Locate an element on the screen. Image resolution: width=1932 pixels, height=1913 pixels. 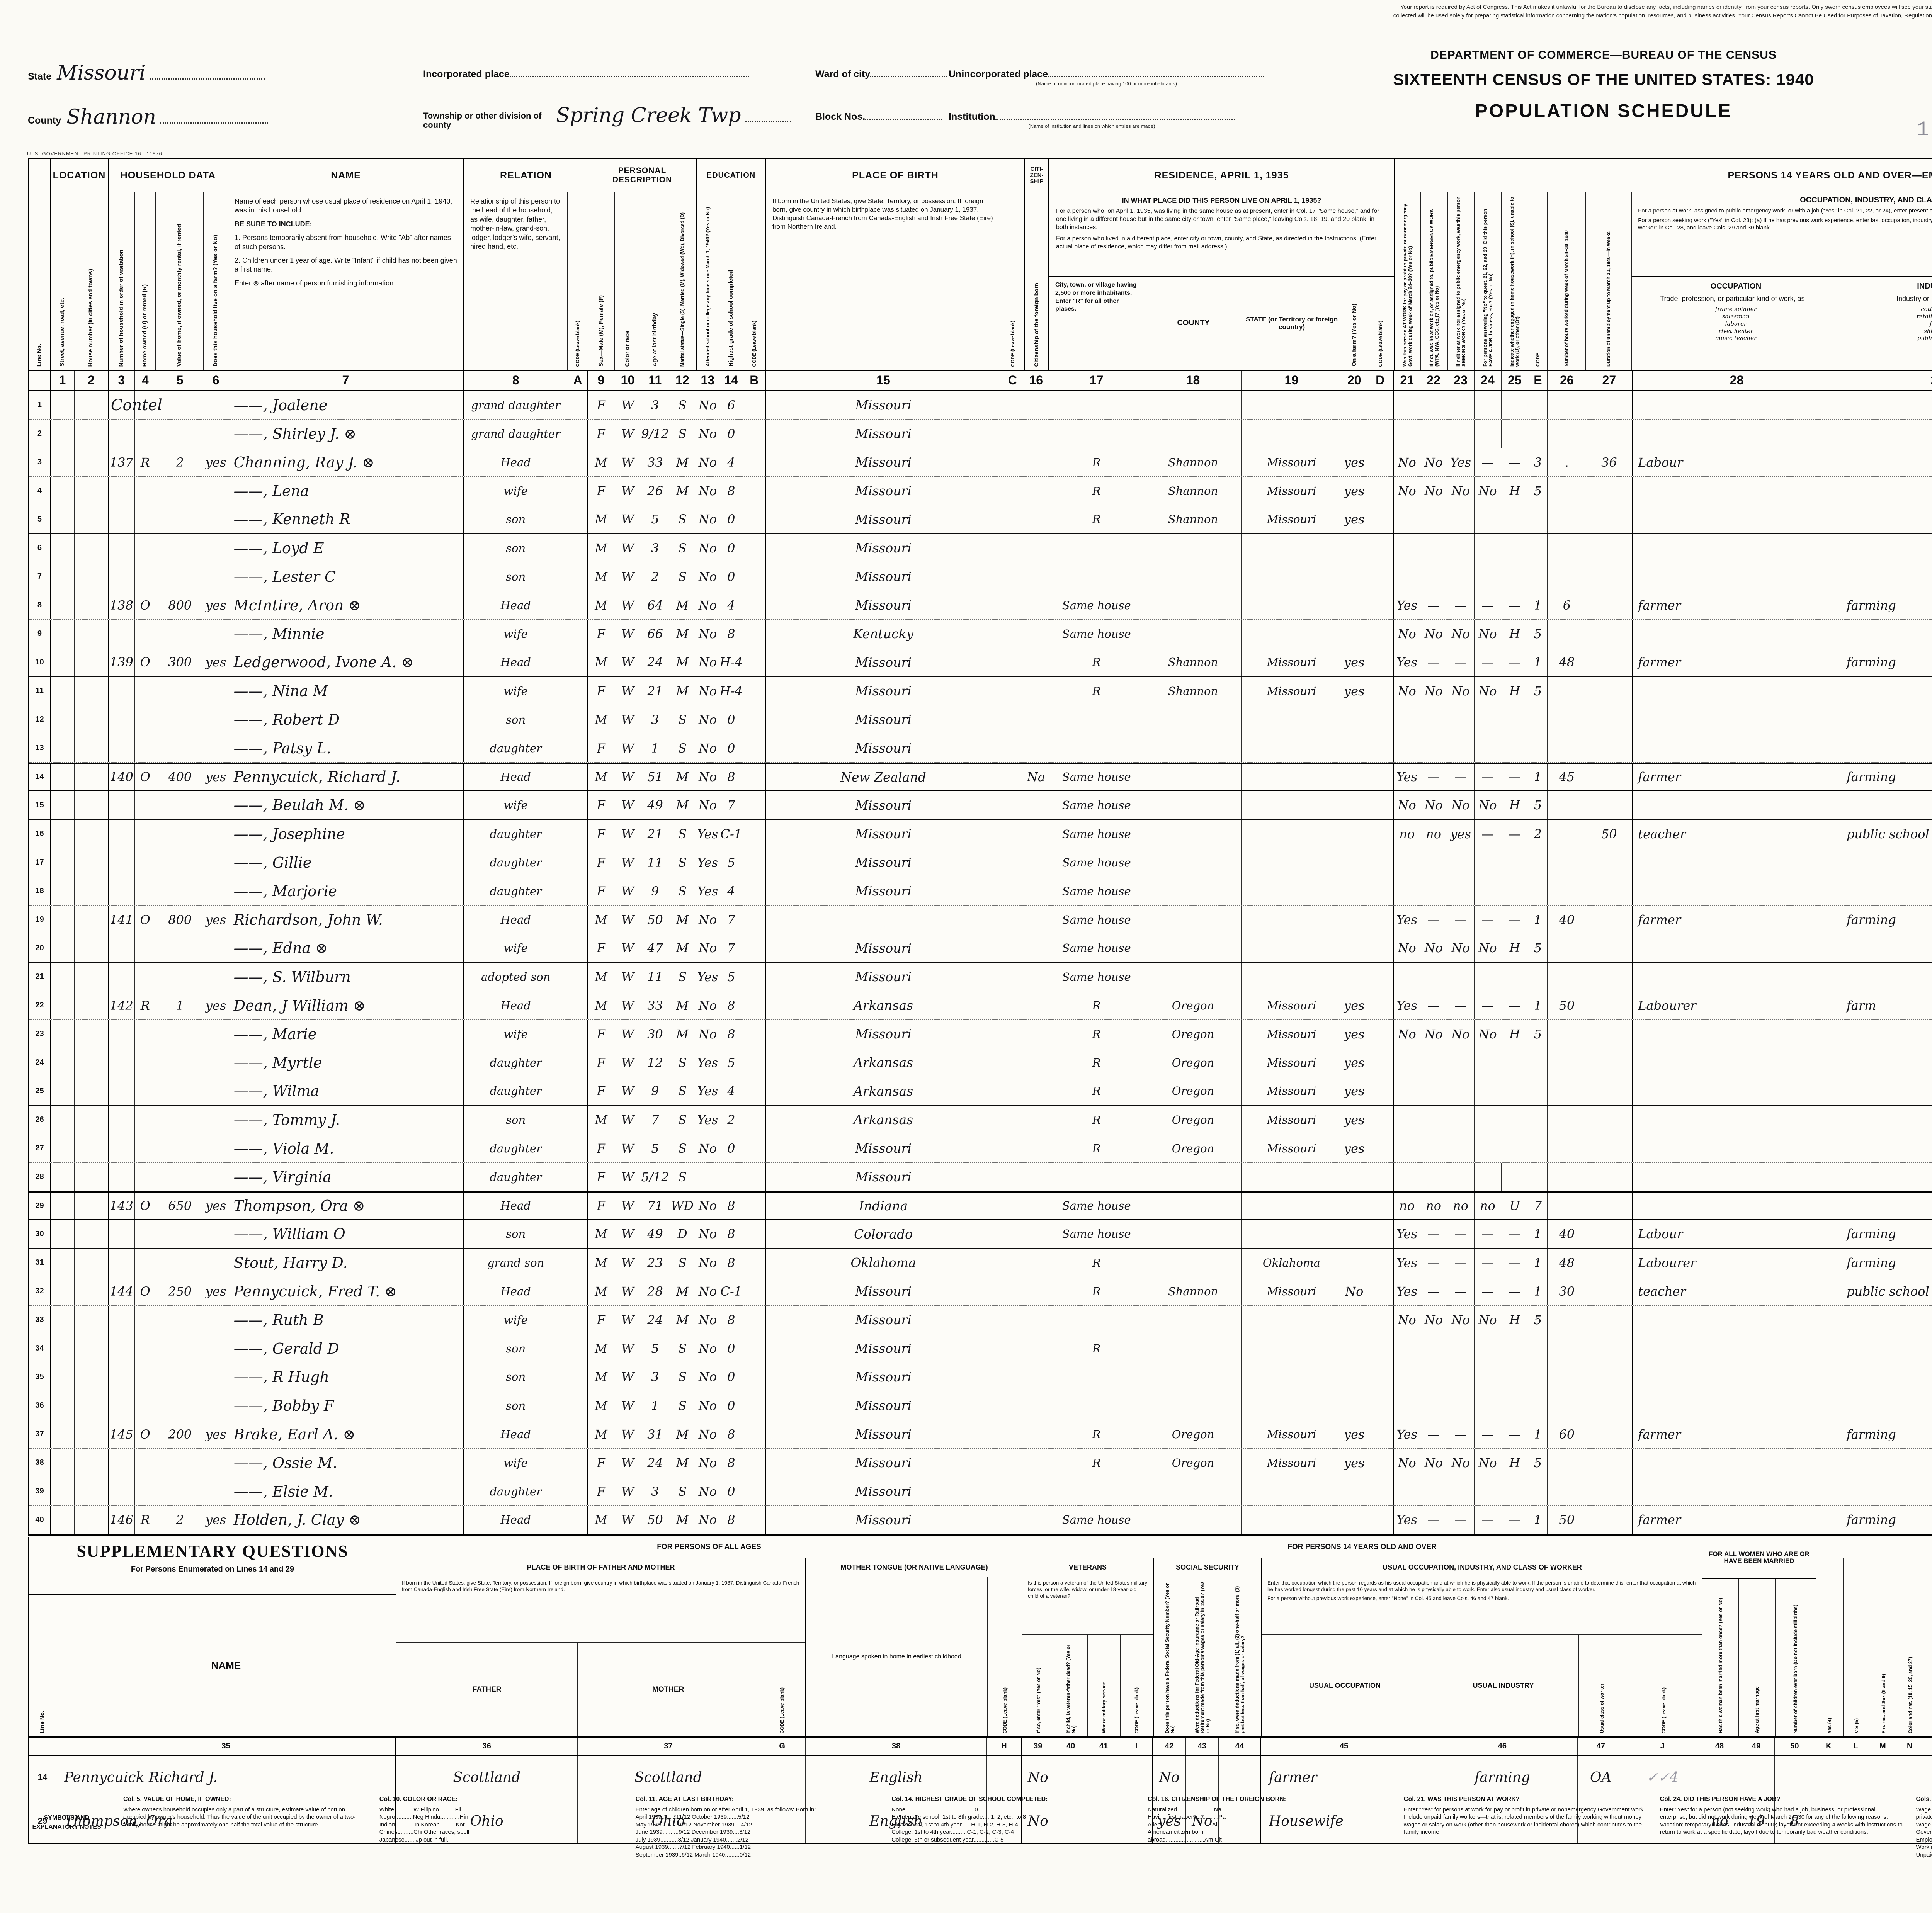
cell-34-race: W is located at coordinates (628, 1348).